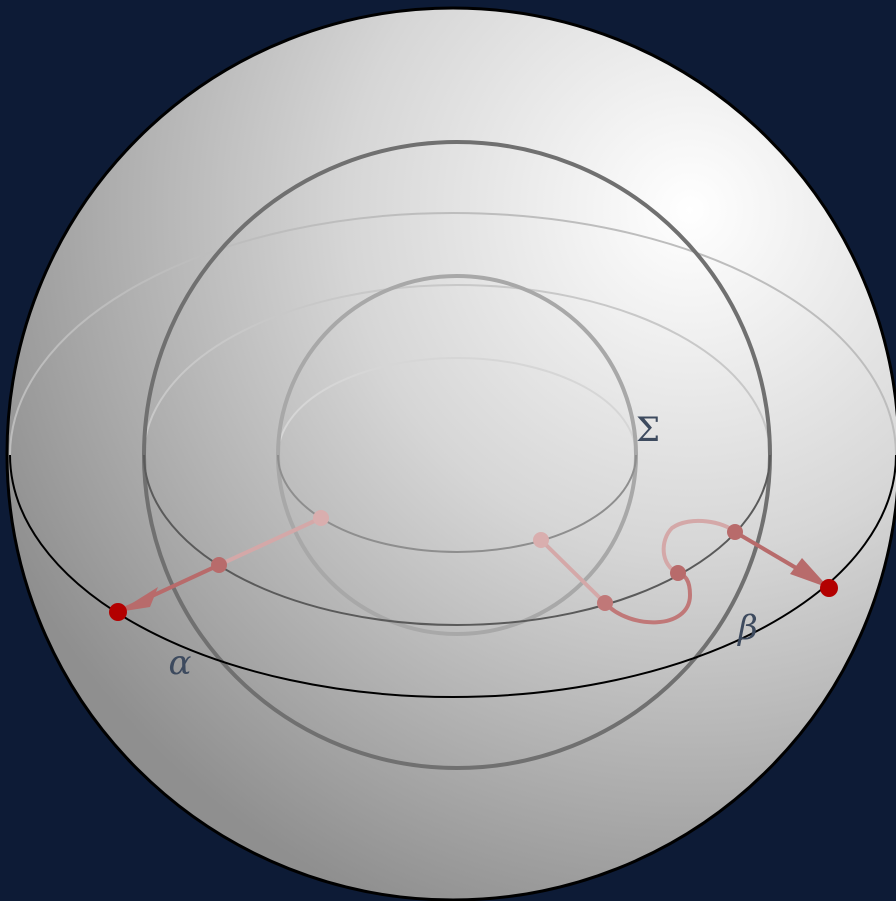 The image size is (896, 901). I want to click on beta-label: β, so click(747, 628).